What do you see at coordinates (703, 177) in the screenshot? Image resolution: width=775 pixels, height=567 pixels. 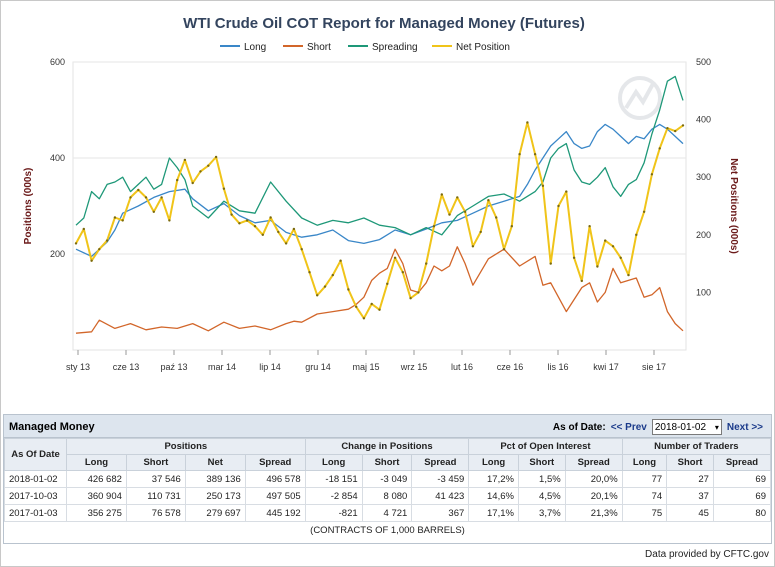 I see `right-tick-label: 300` at bounding box center [703, 177].